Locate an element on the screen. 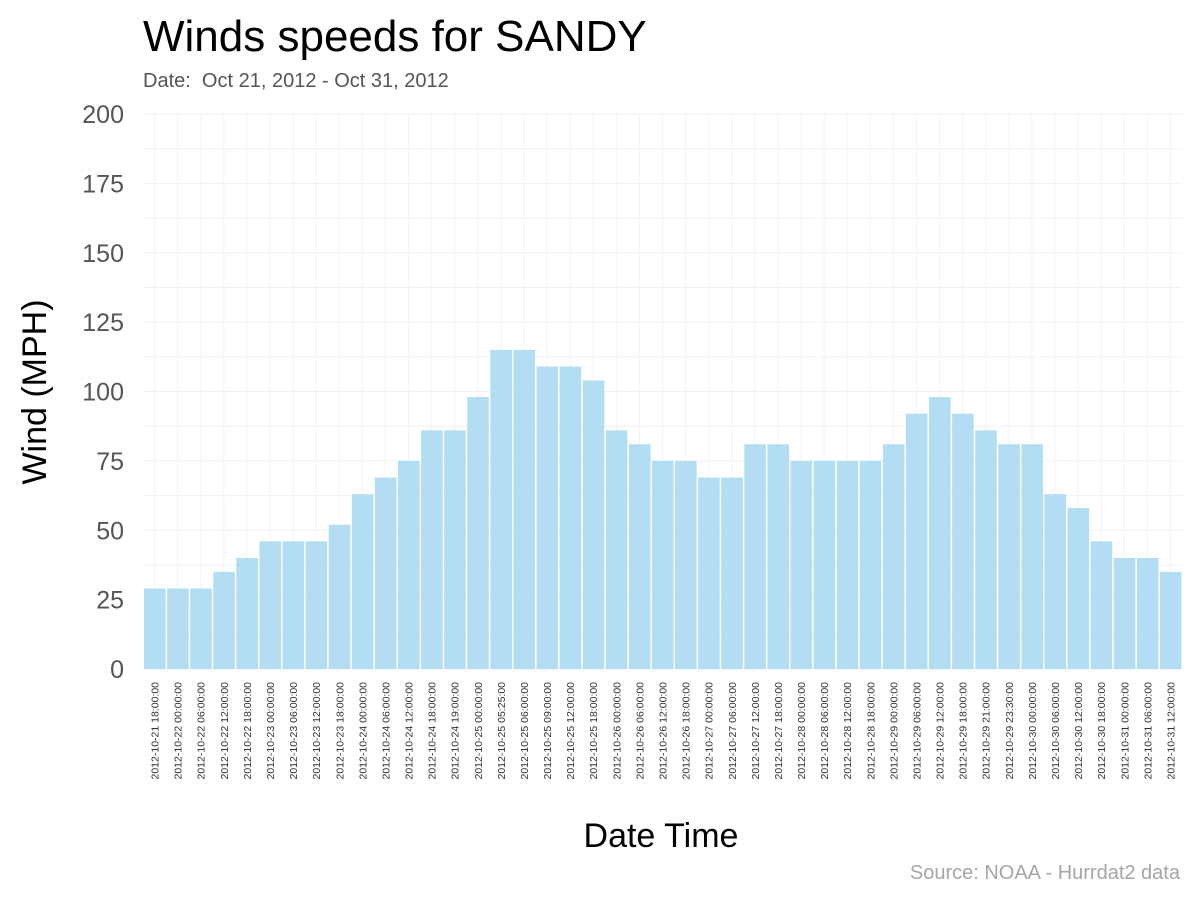 Image resolution: width=1200 pixels, height=900 pixels. x-tick-label: 2012-10-25 06:00:00 is located at coordinates (525, 731).